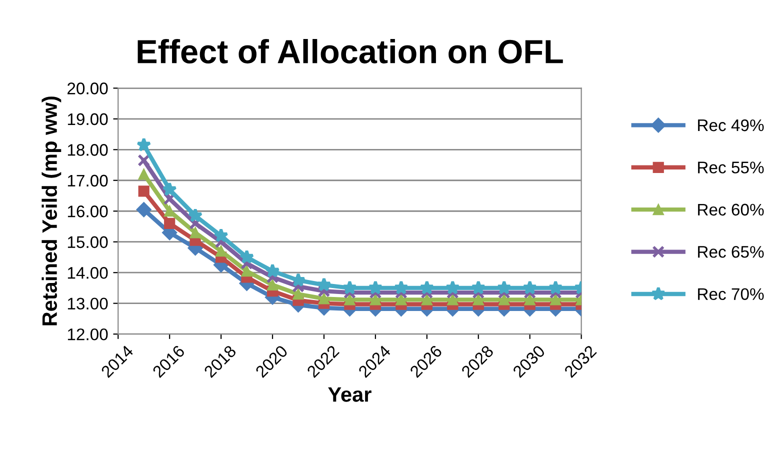 This screenshot has height=464, width=772. I want to click on y-tick-label: 13.00, so click(88, 304).